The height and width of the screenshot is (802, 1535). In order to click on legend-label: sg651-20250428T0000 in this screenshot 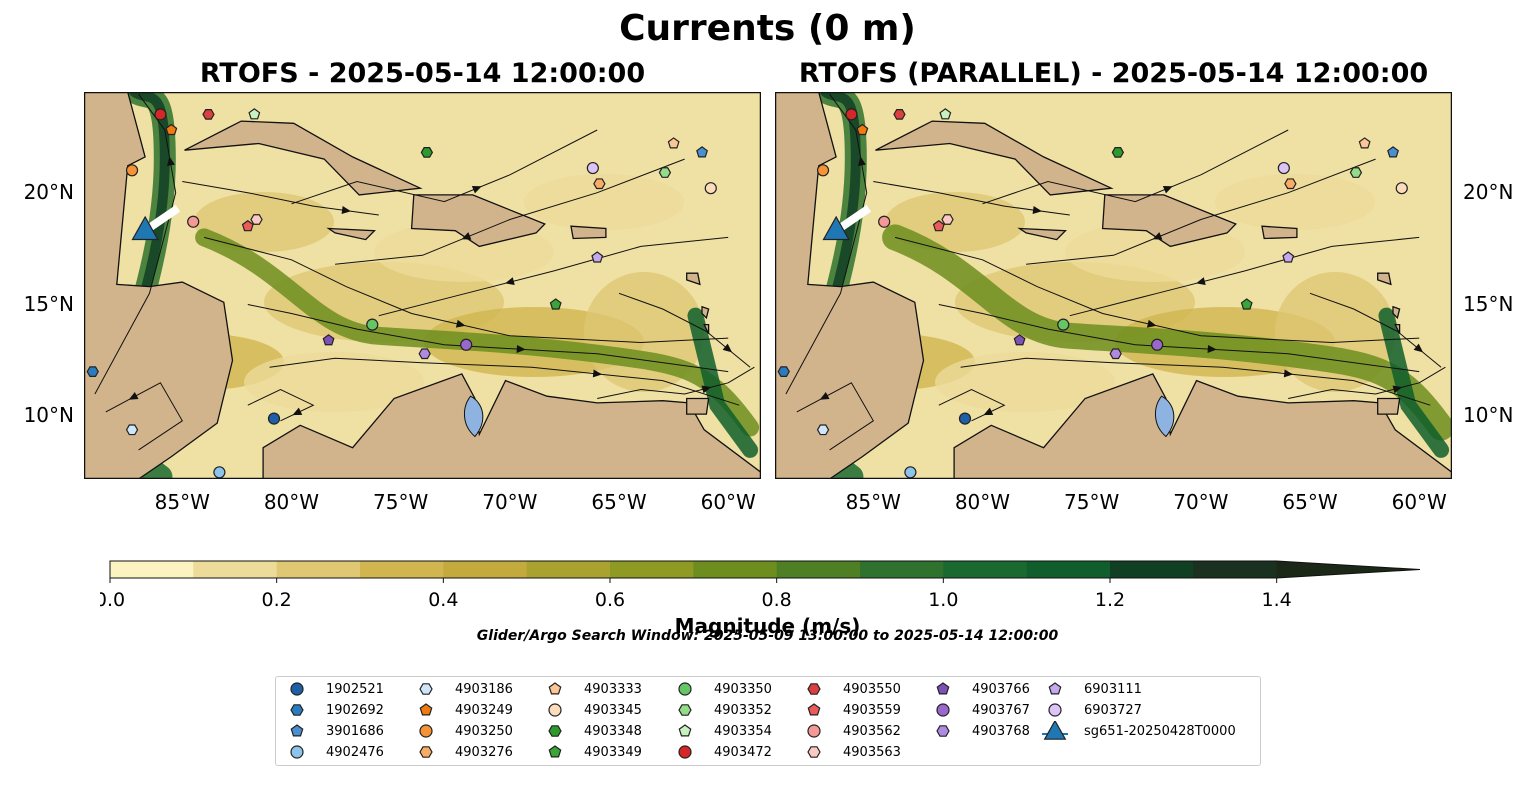, I will do `click(1160, 731)`.